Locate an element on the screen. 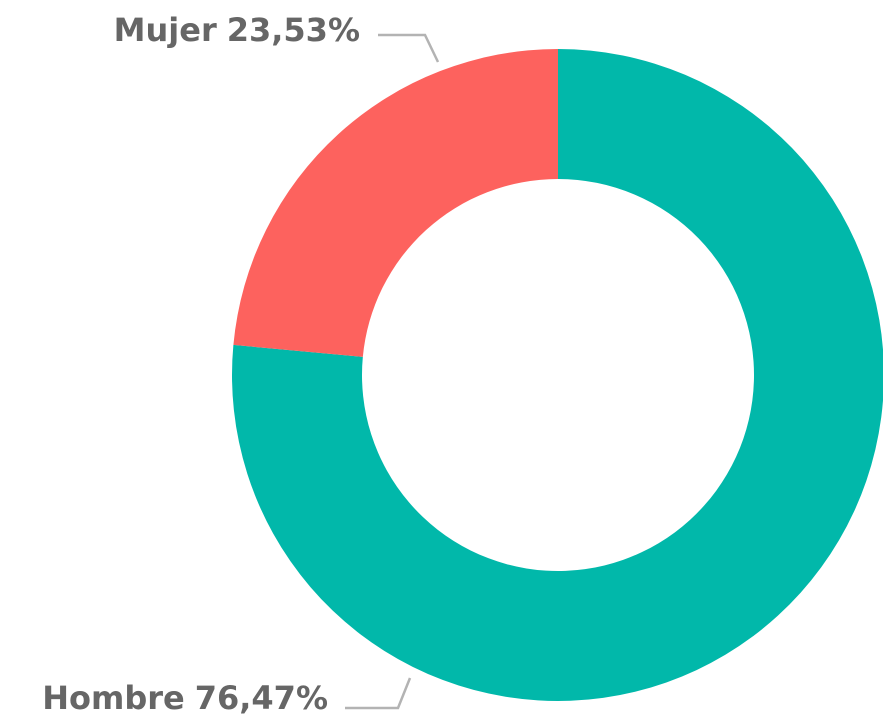 Image resolution: width=883 pixels, height=728 pixels. slice-name: Hombre is located at coordinates (113, 698).